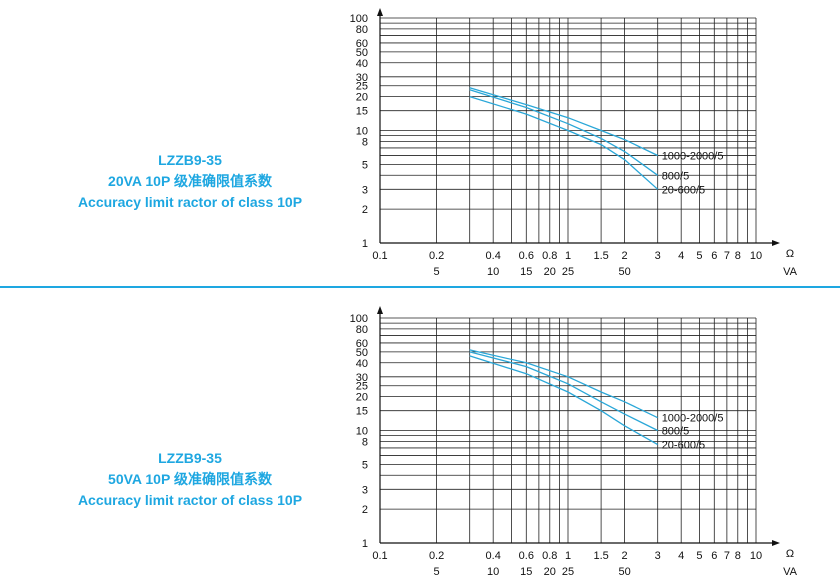 This screenshot has width=840, height=578. I want to click on panel2-subtitle-en: Accuracy limit ractor of class 10P, so click(190, 500).